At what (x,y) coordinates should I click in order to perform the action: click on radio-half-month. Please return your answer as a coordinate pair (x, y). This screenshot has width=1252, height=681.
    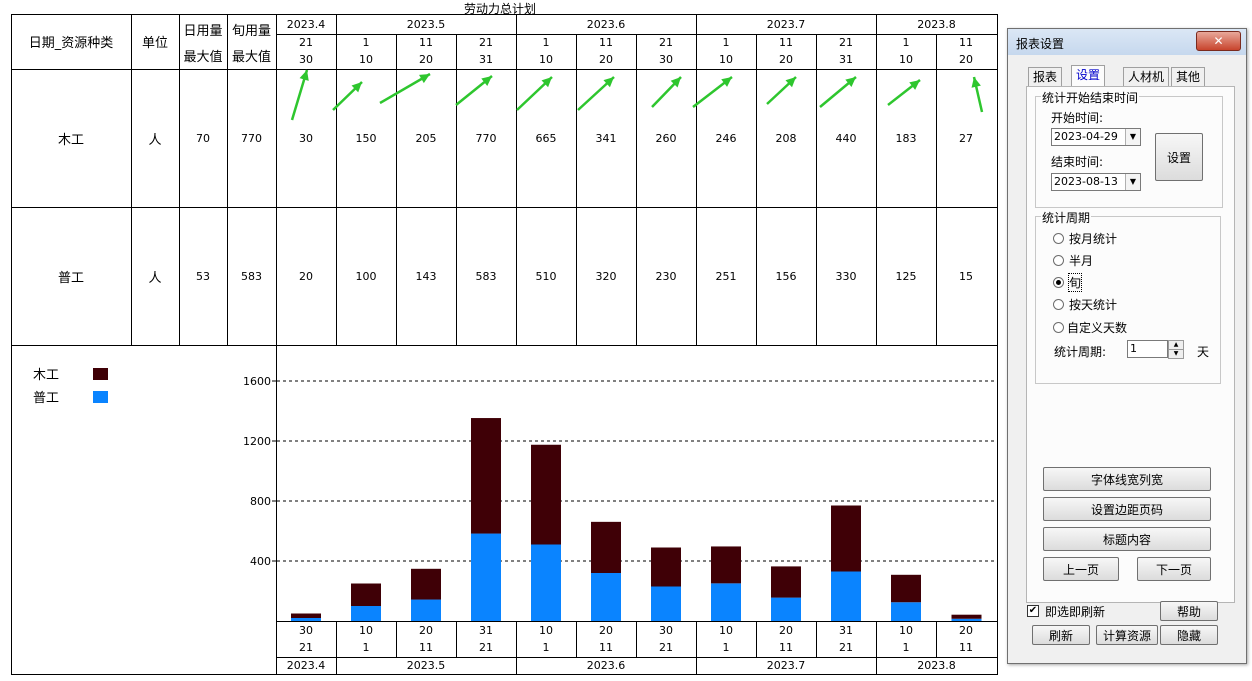
    Looking at the image, I should click on (1058, 260).